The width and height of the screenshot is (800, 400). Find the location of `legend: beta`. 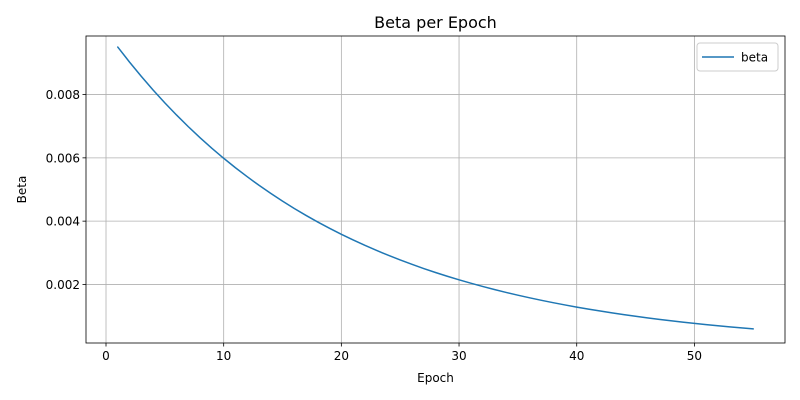

legend: beta is located at coordinates (737, 57).